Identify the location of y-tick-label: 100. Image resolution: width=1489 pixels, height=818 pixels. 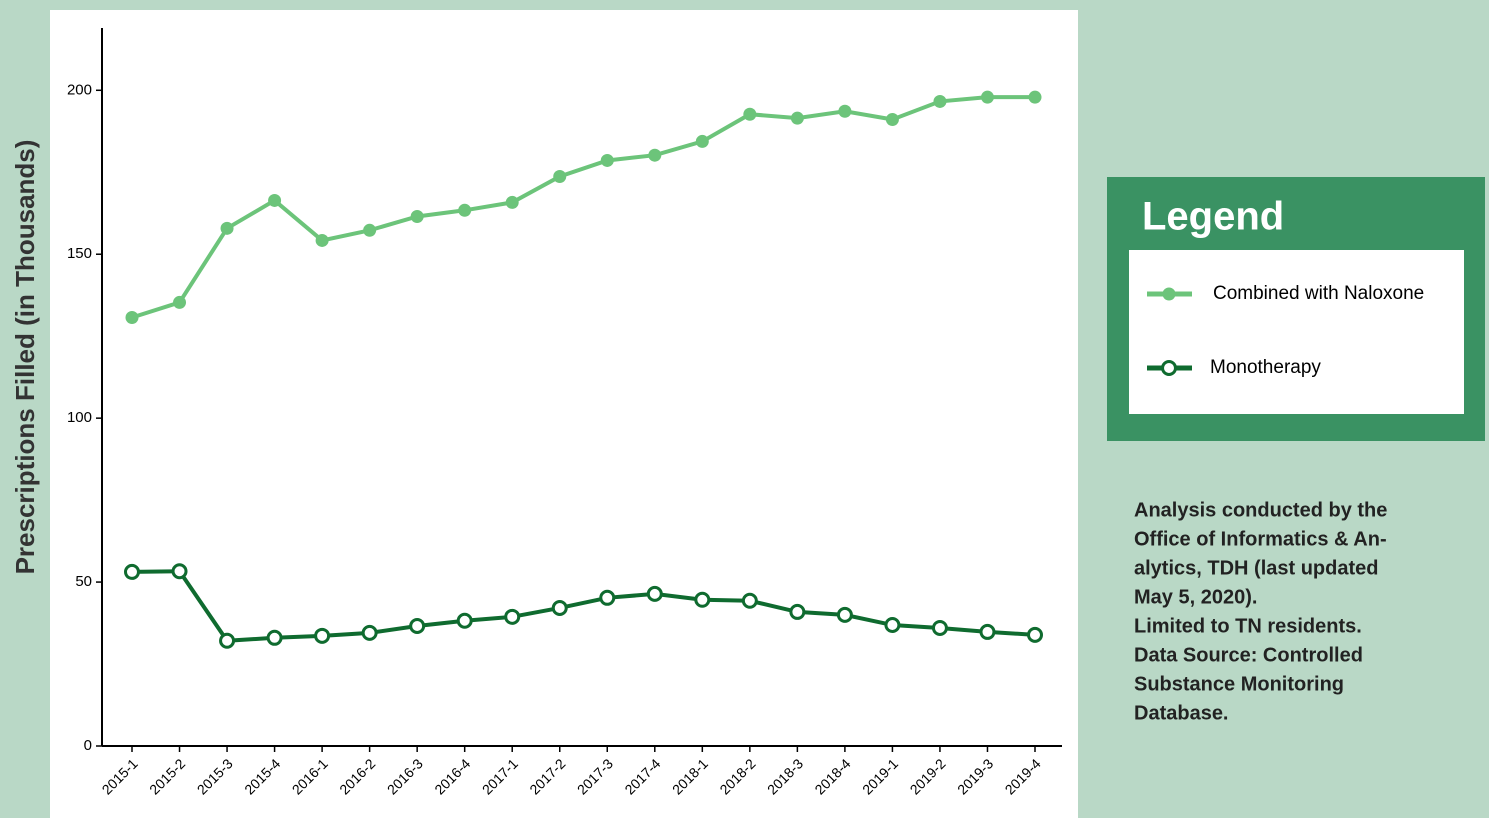
(79, 417).